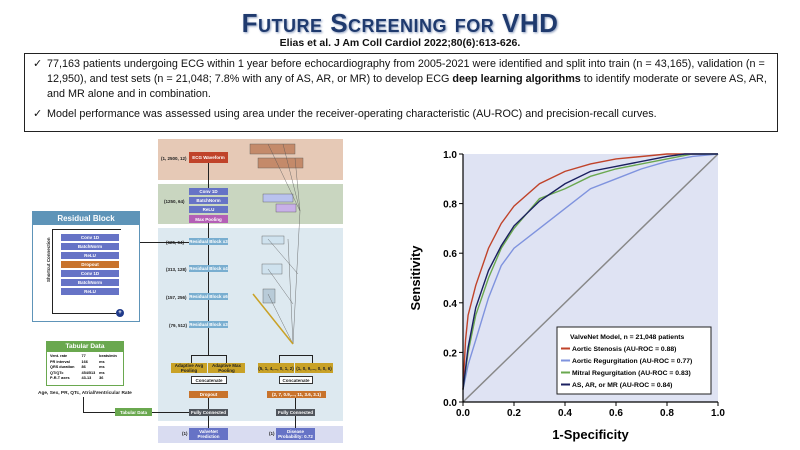 Image resolution: width=800 pixels, height=450 pixels. What do you see at coordinates (450, 304) in the screenshot?
I see `y-tick-label: 0.4` at bounding box center [450, 304].